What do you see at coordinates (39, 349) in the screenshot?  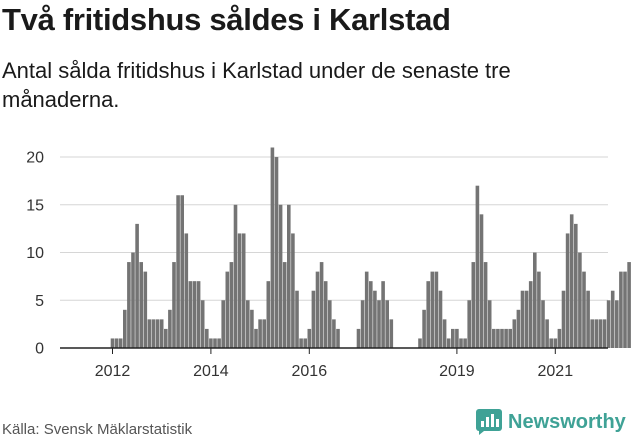 I see `y-tick-label: 0` at bounding box center [39, 349].